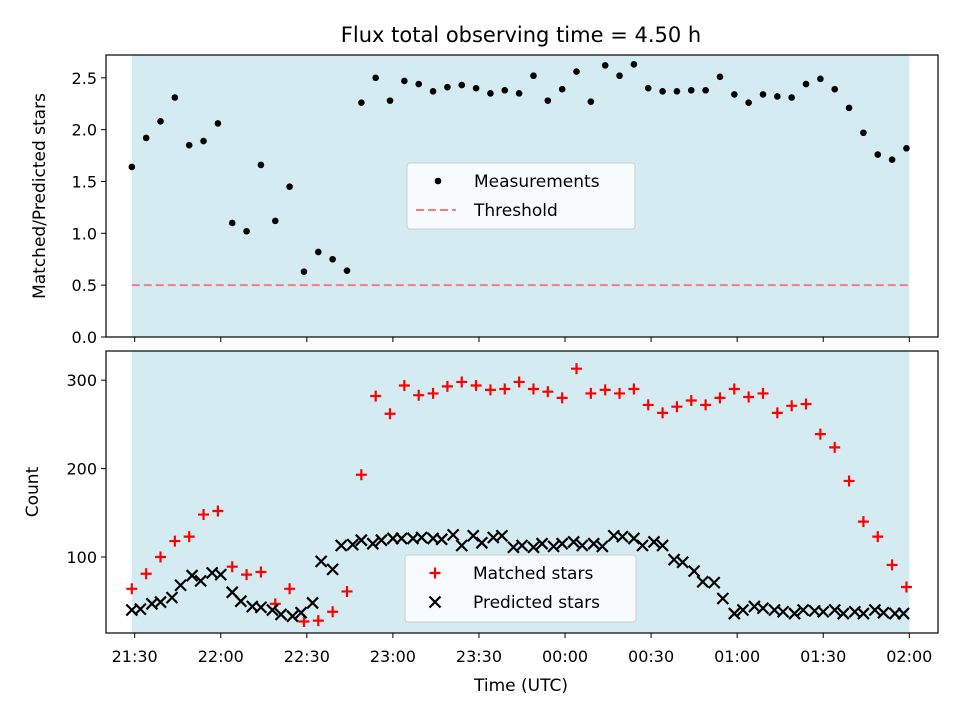 This screenshot has height=720, width=960. I want to click on x-tick-label: 23:00, so click(393, 656).